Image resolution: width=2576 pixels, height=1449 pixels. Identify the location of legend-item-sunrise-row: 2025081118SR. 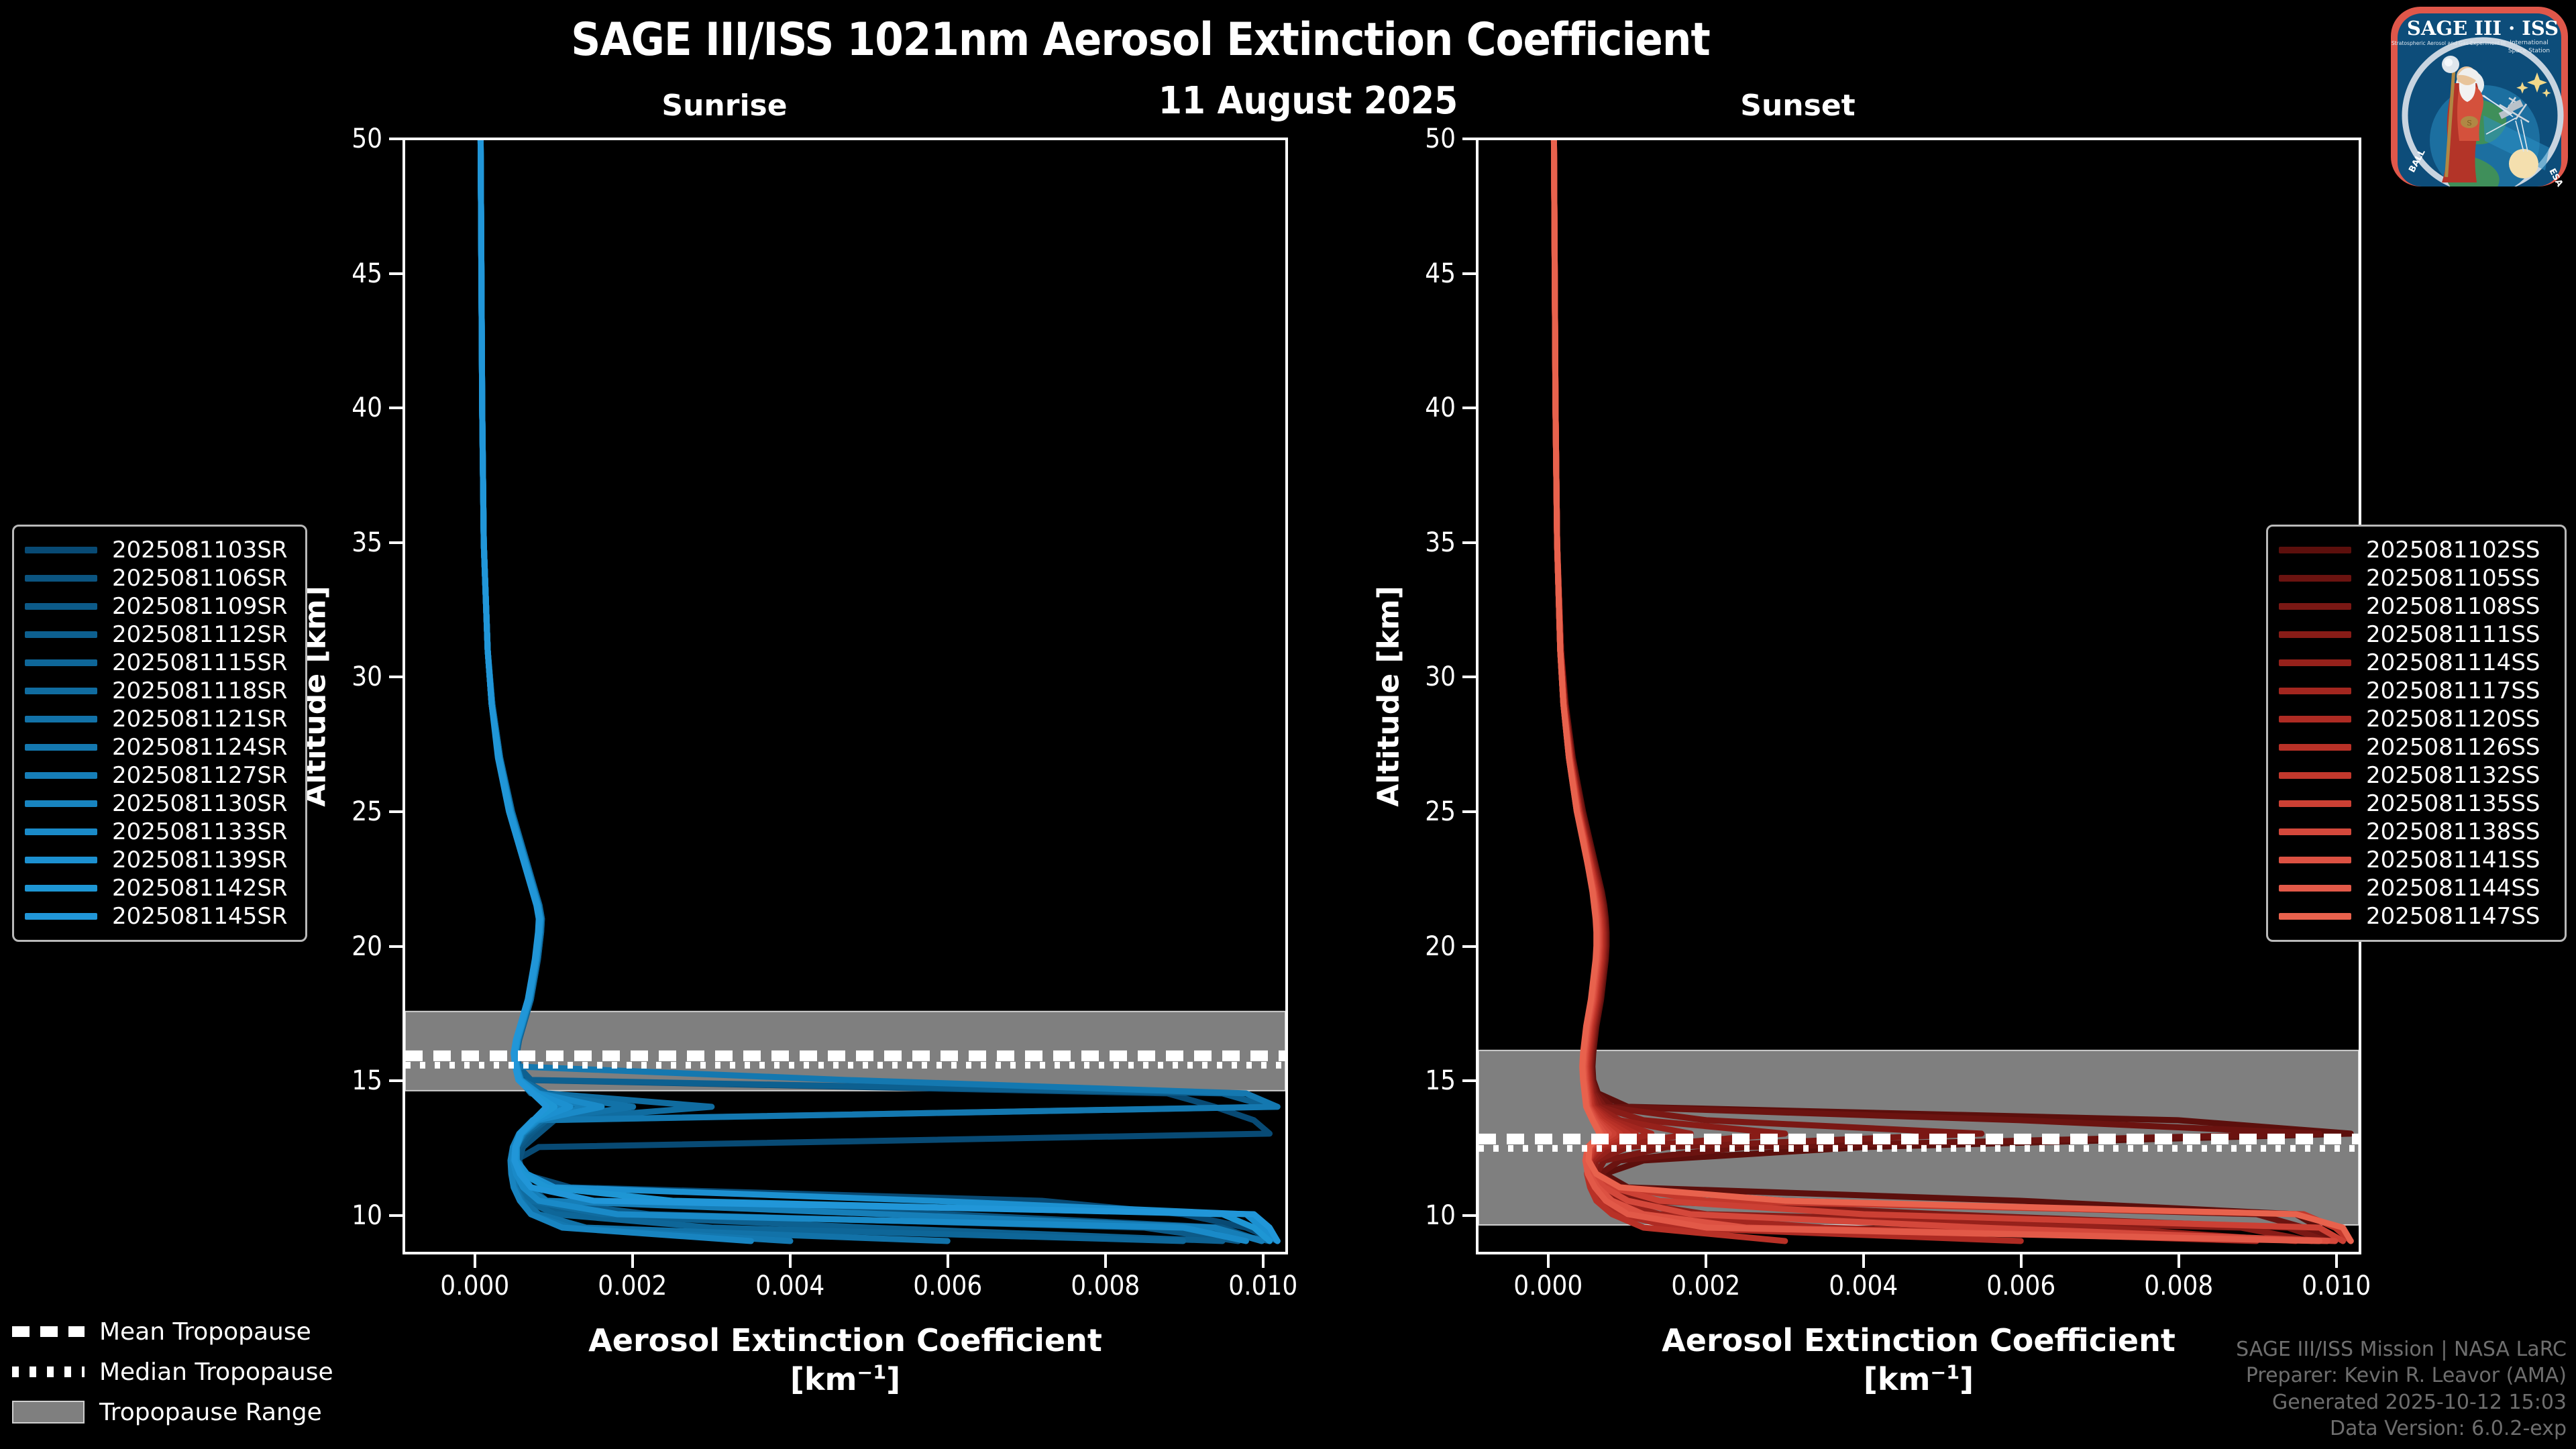
(159, 691).